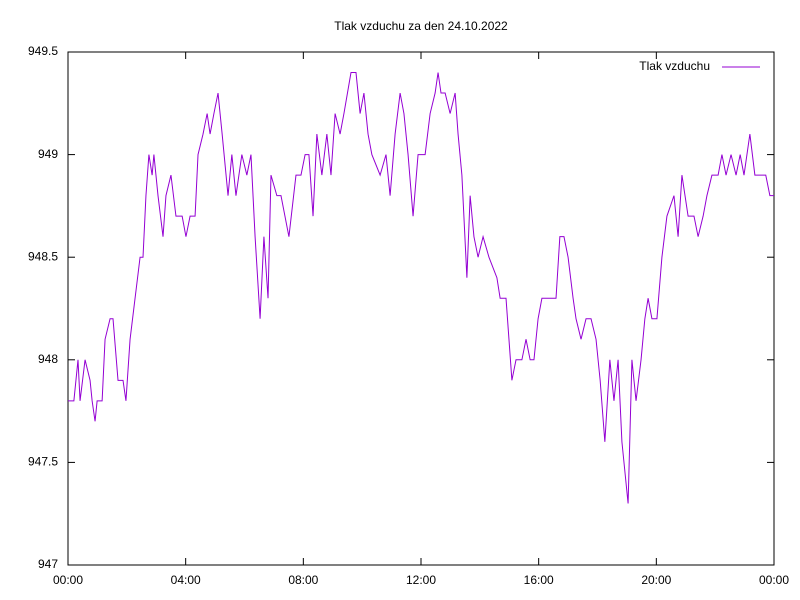 The width and height of the screenshot is (800, 600). I want to click on x-tick-label: 16:00, so click(539, 580).